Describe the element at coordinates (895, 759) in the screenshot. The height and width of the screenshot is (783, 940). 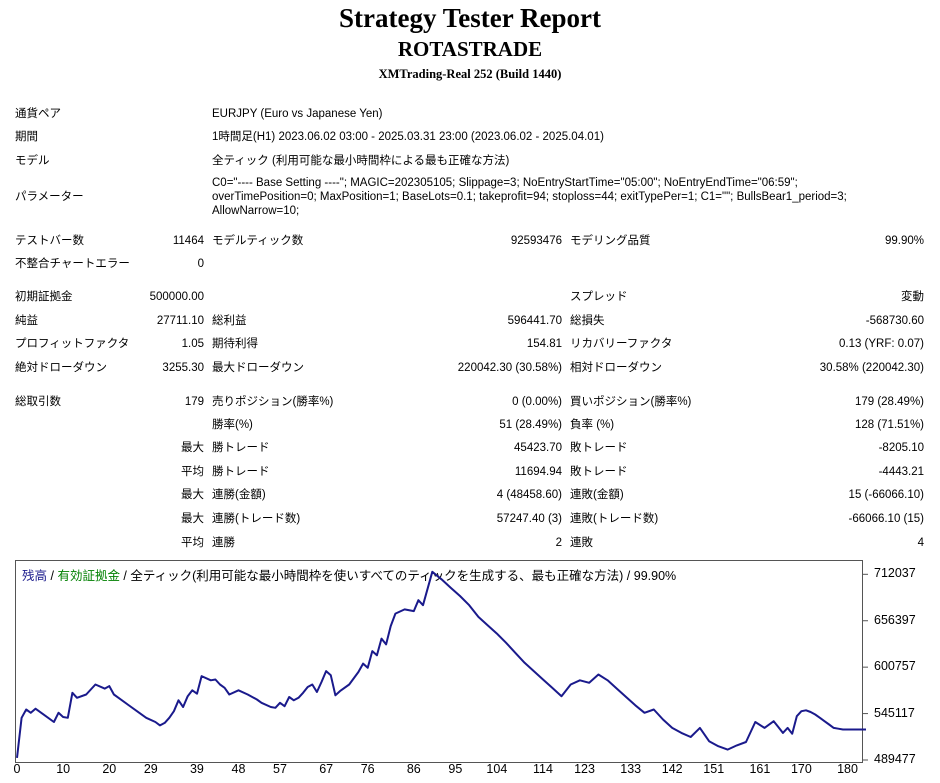
I see `y-tick-label: 489477` at that location.